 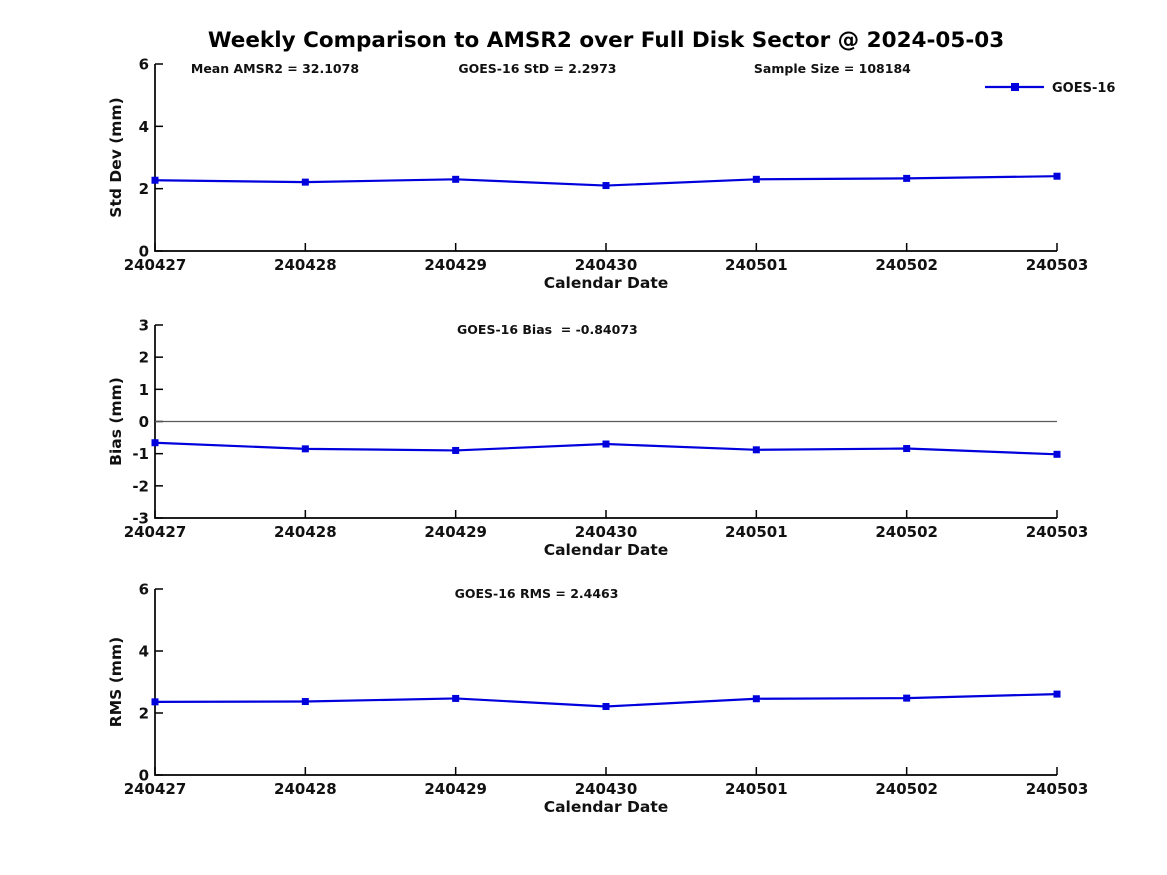 I want to click on legend-label: GOES-16, so click(x=1083, y=88).